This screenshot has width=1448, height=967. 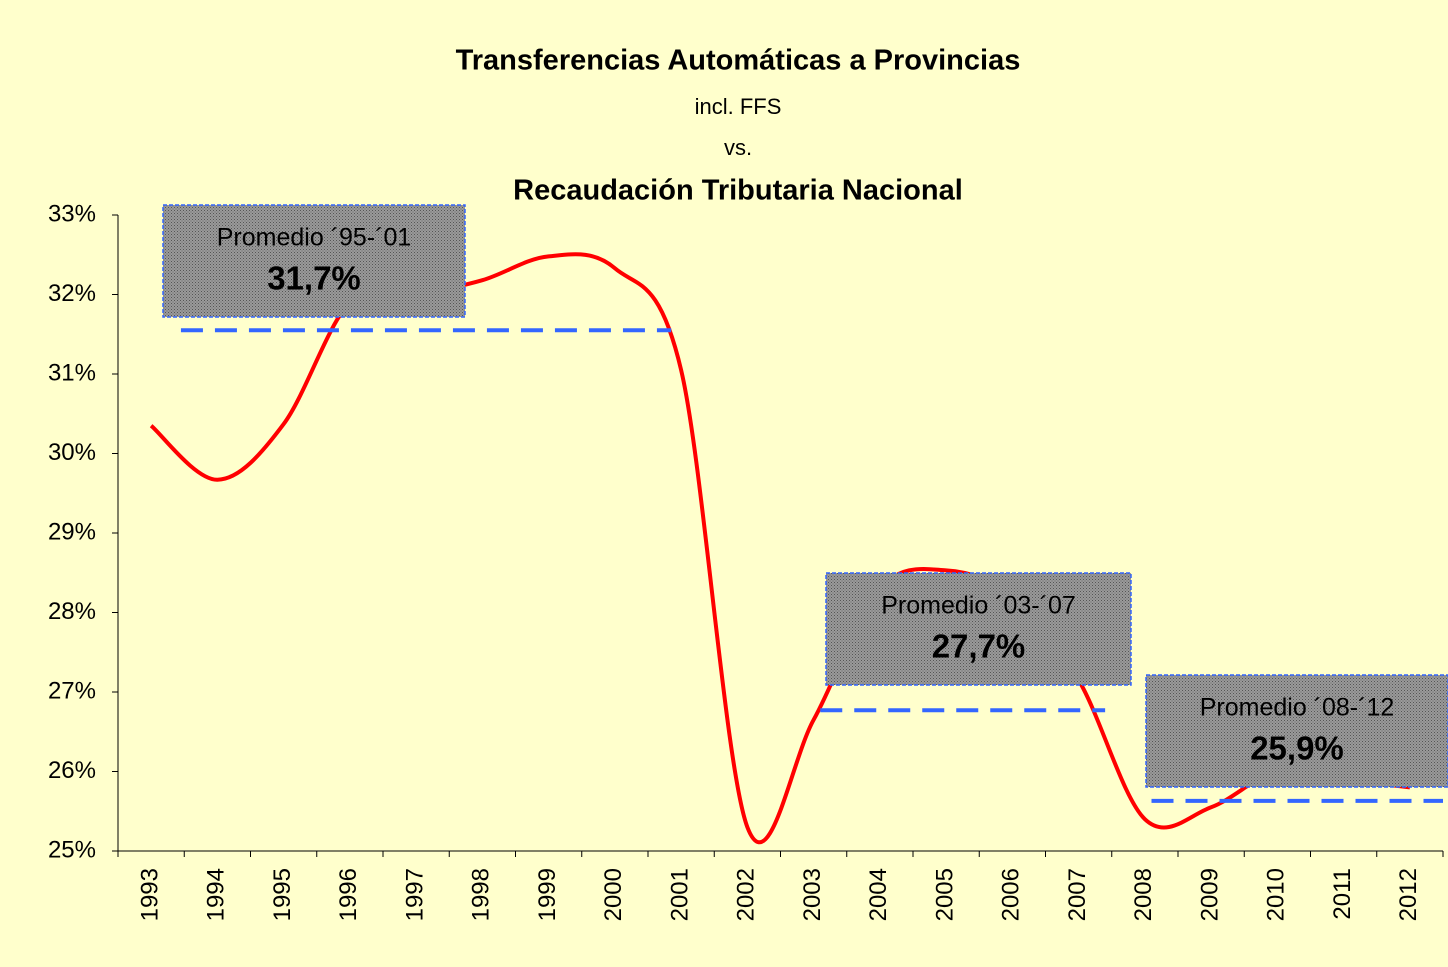 What do you see at coordinates (679, 894) in the screenshot?
I see `x-tick-label: 2001` at bounding box center [679, 894].